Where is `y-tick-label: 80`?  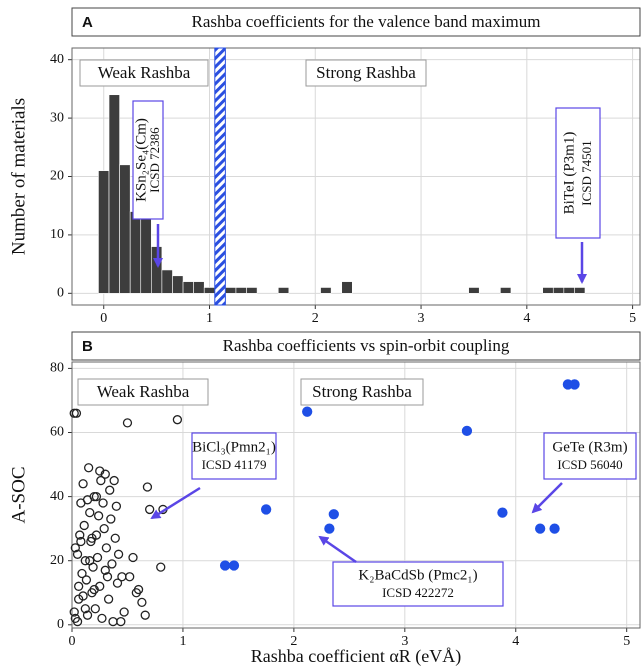 y-tick-label: 80 is located at coordinates (57, 368).